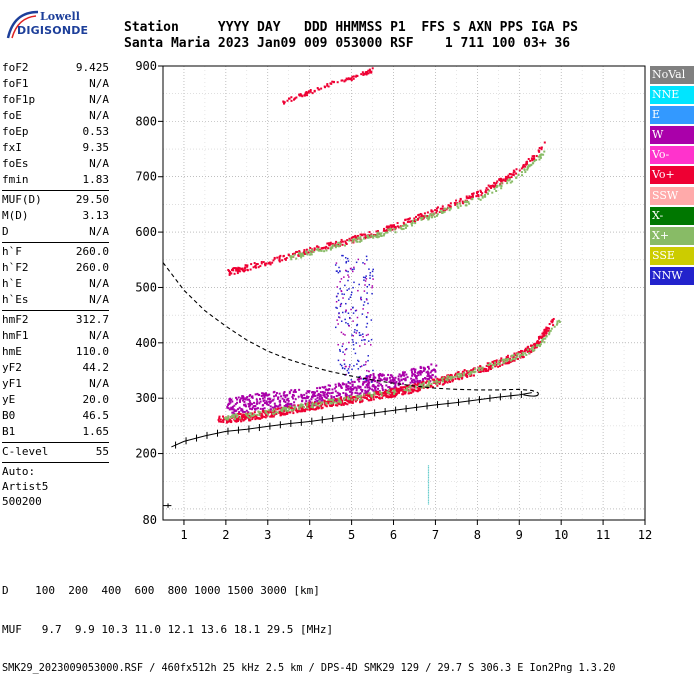  I want to click on param-label: yF2, so click(12, 367).